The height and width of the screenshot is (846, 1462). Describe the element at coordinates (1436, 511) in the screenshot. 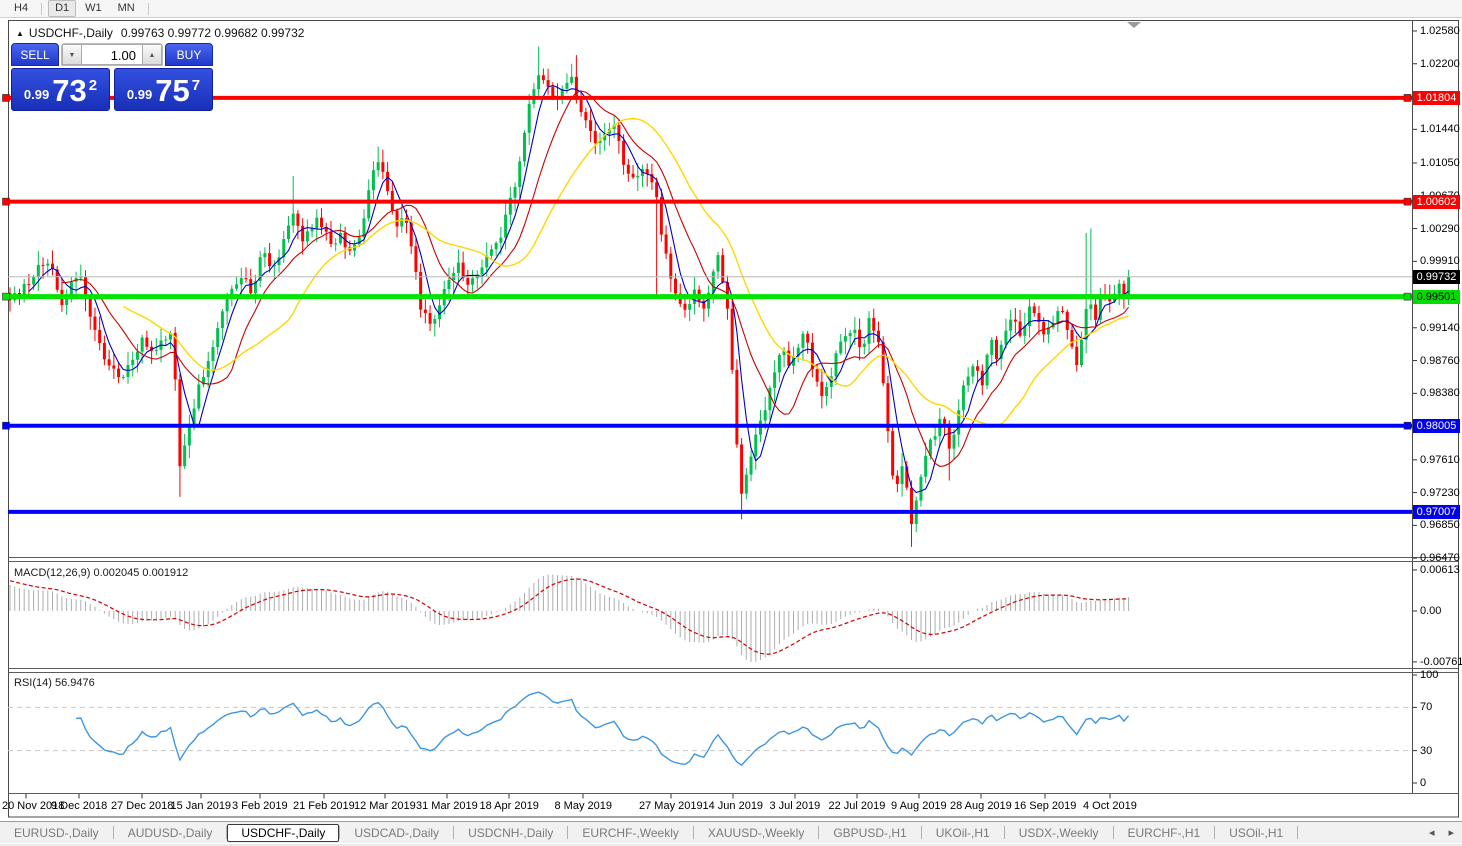

I see `price-badge-hline: 0.97007` at that location.